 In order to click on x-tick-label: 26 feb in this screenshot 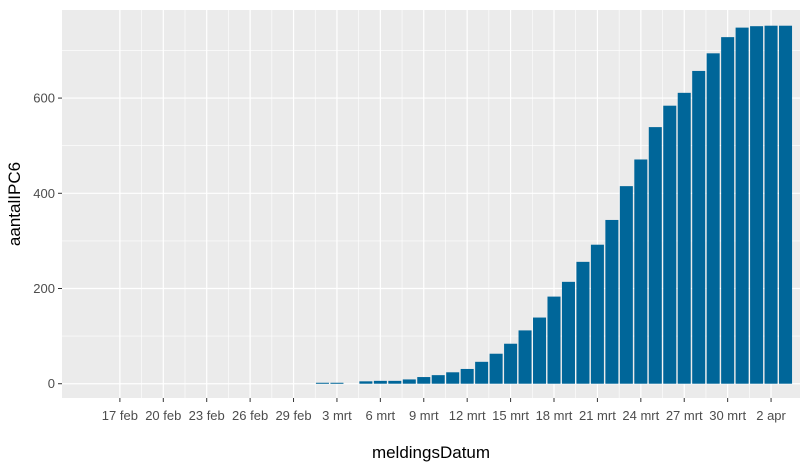, I will do `click(250, 415)`.